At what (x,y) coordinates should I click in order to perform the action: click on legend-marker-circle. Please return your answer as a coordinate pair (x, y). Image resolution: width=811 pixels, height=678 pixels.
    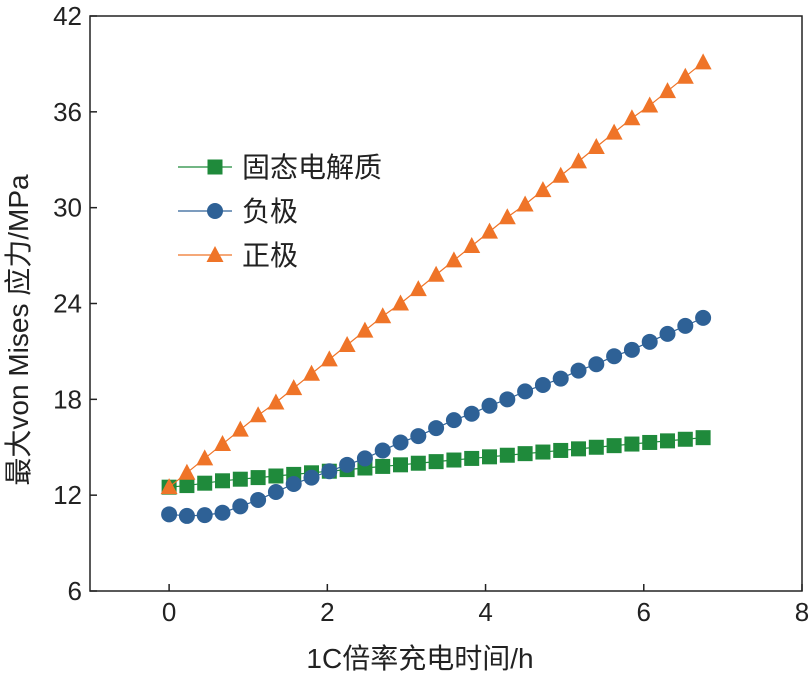
    Looking at the image, I should click on (215, 211).